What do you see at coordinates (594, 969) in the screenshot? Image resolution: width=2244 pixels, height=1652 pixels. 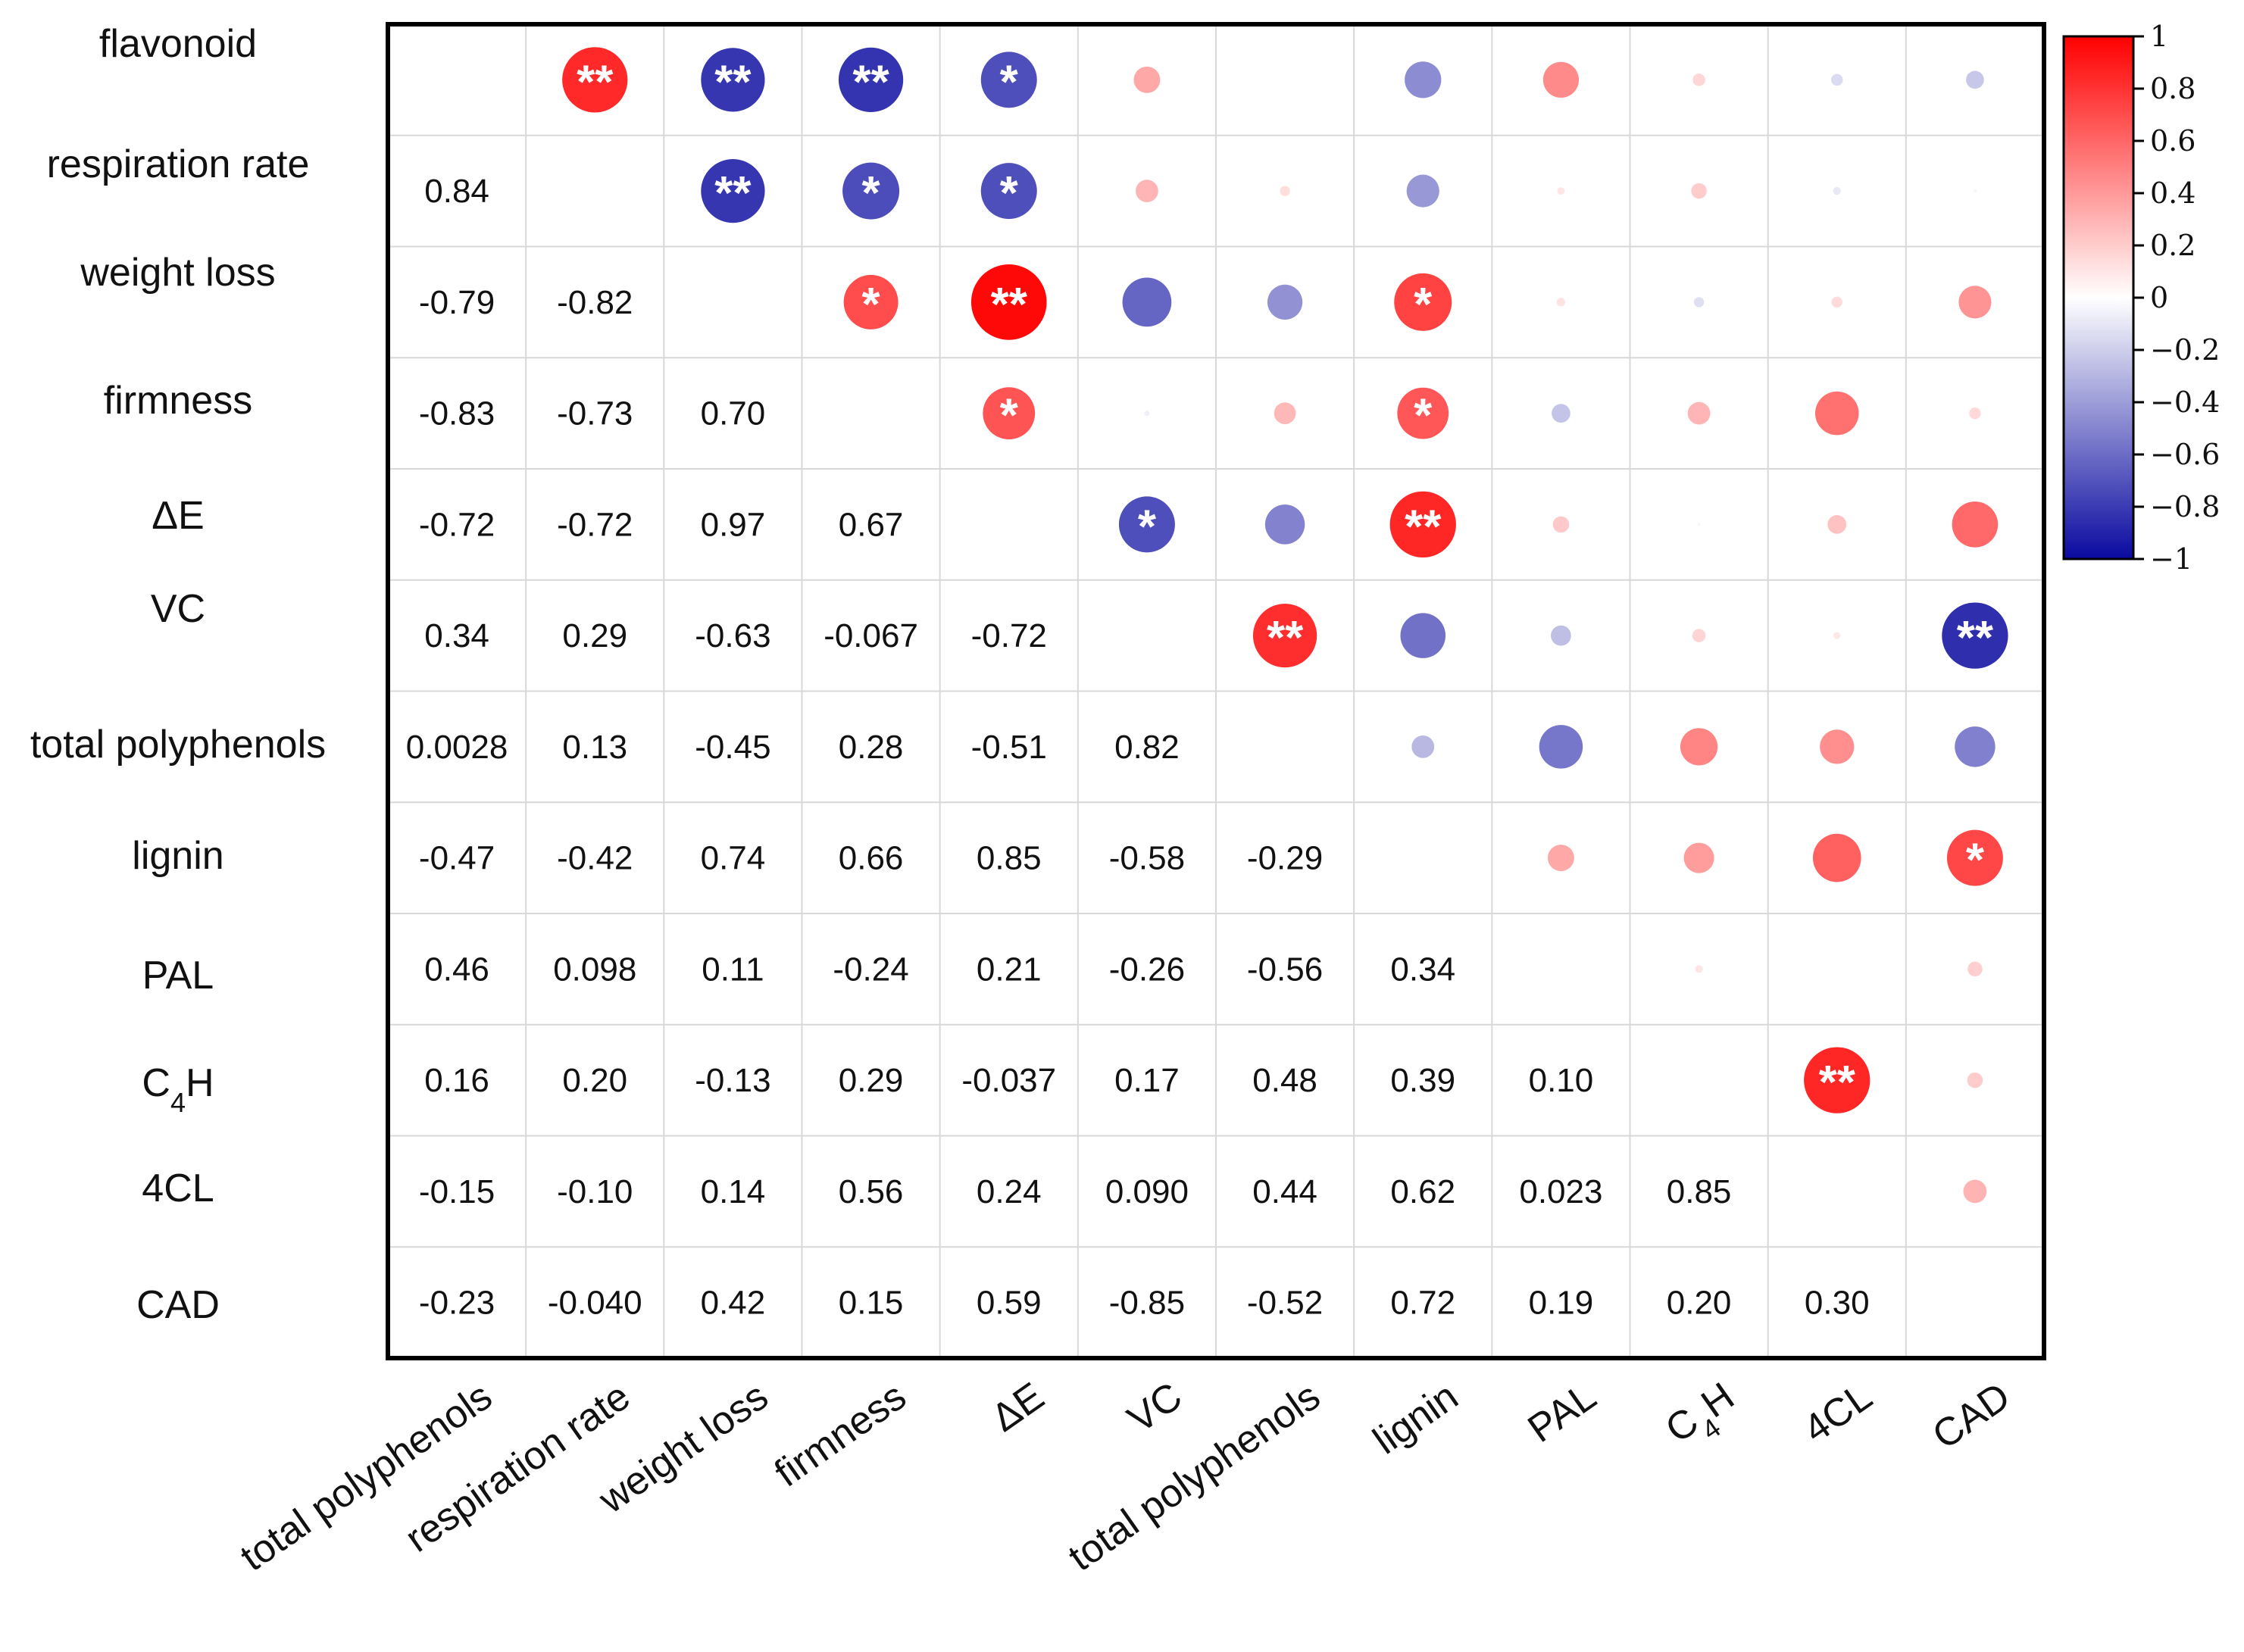 I see `cell-value-r8-c1: 0.098` at bounding box center [594, 969].